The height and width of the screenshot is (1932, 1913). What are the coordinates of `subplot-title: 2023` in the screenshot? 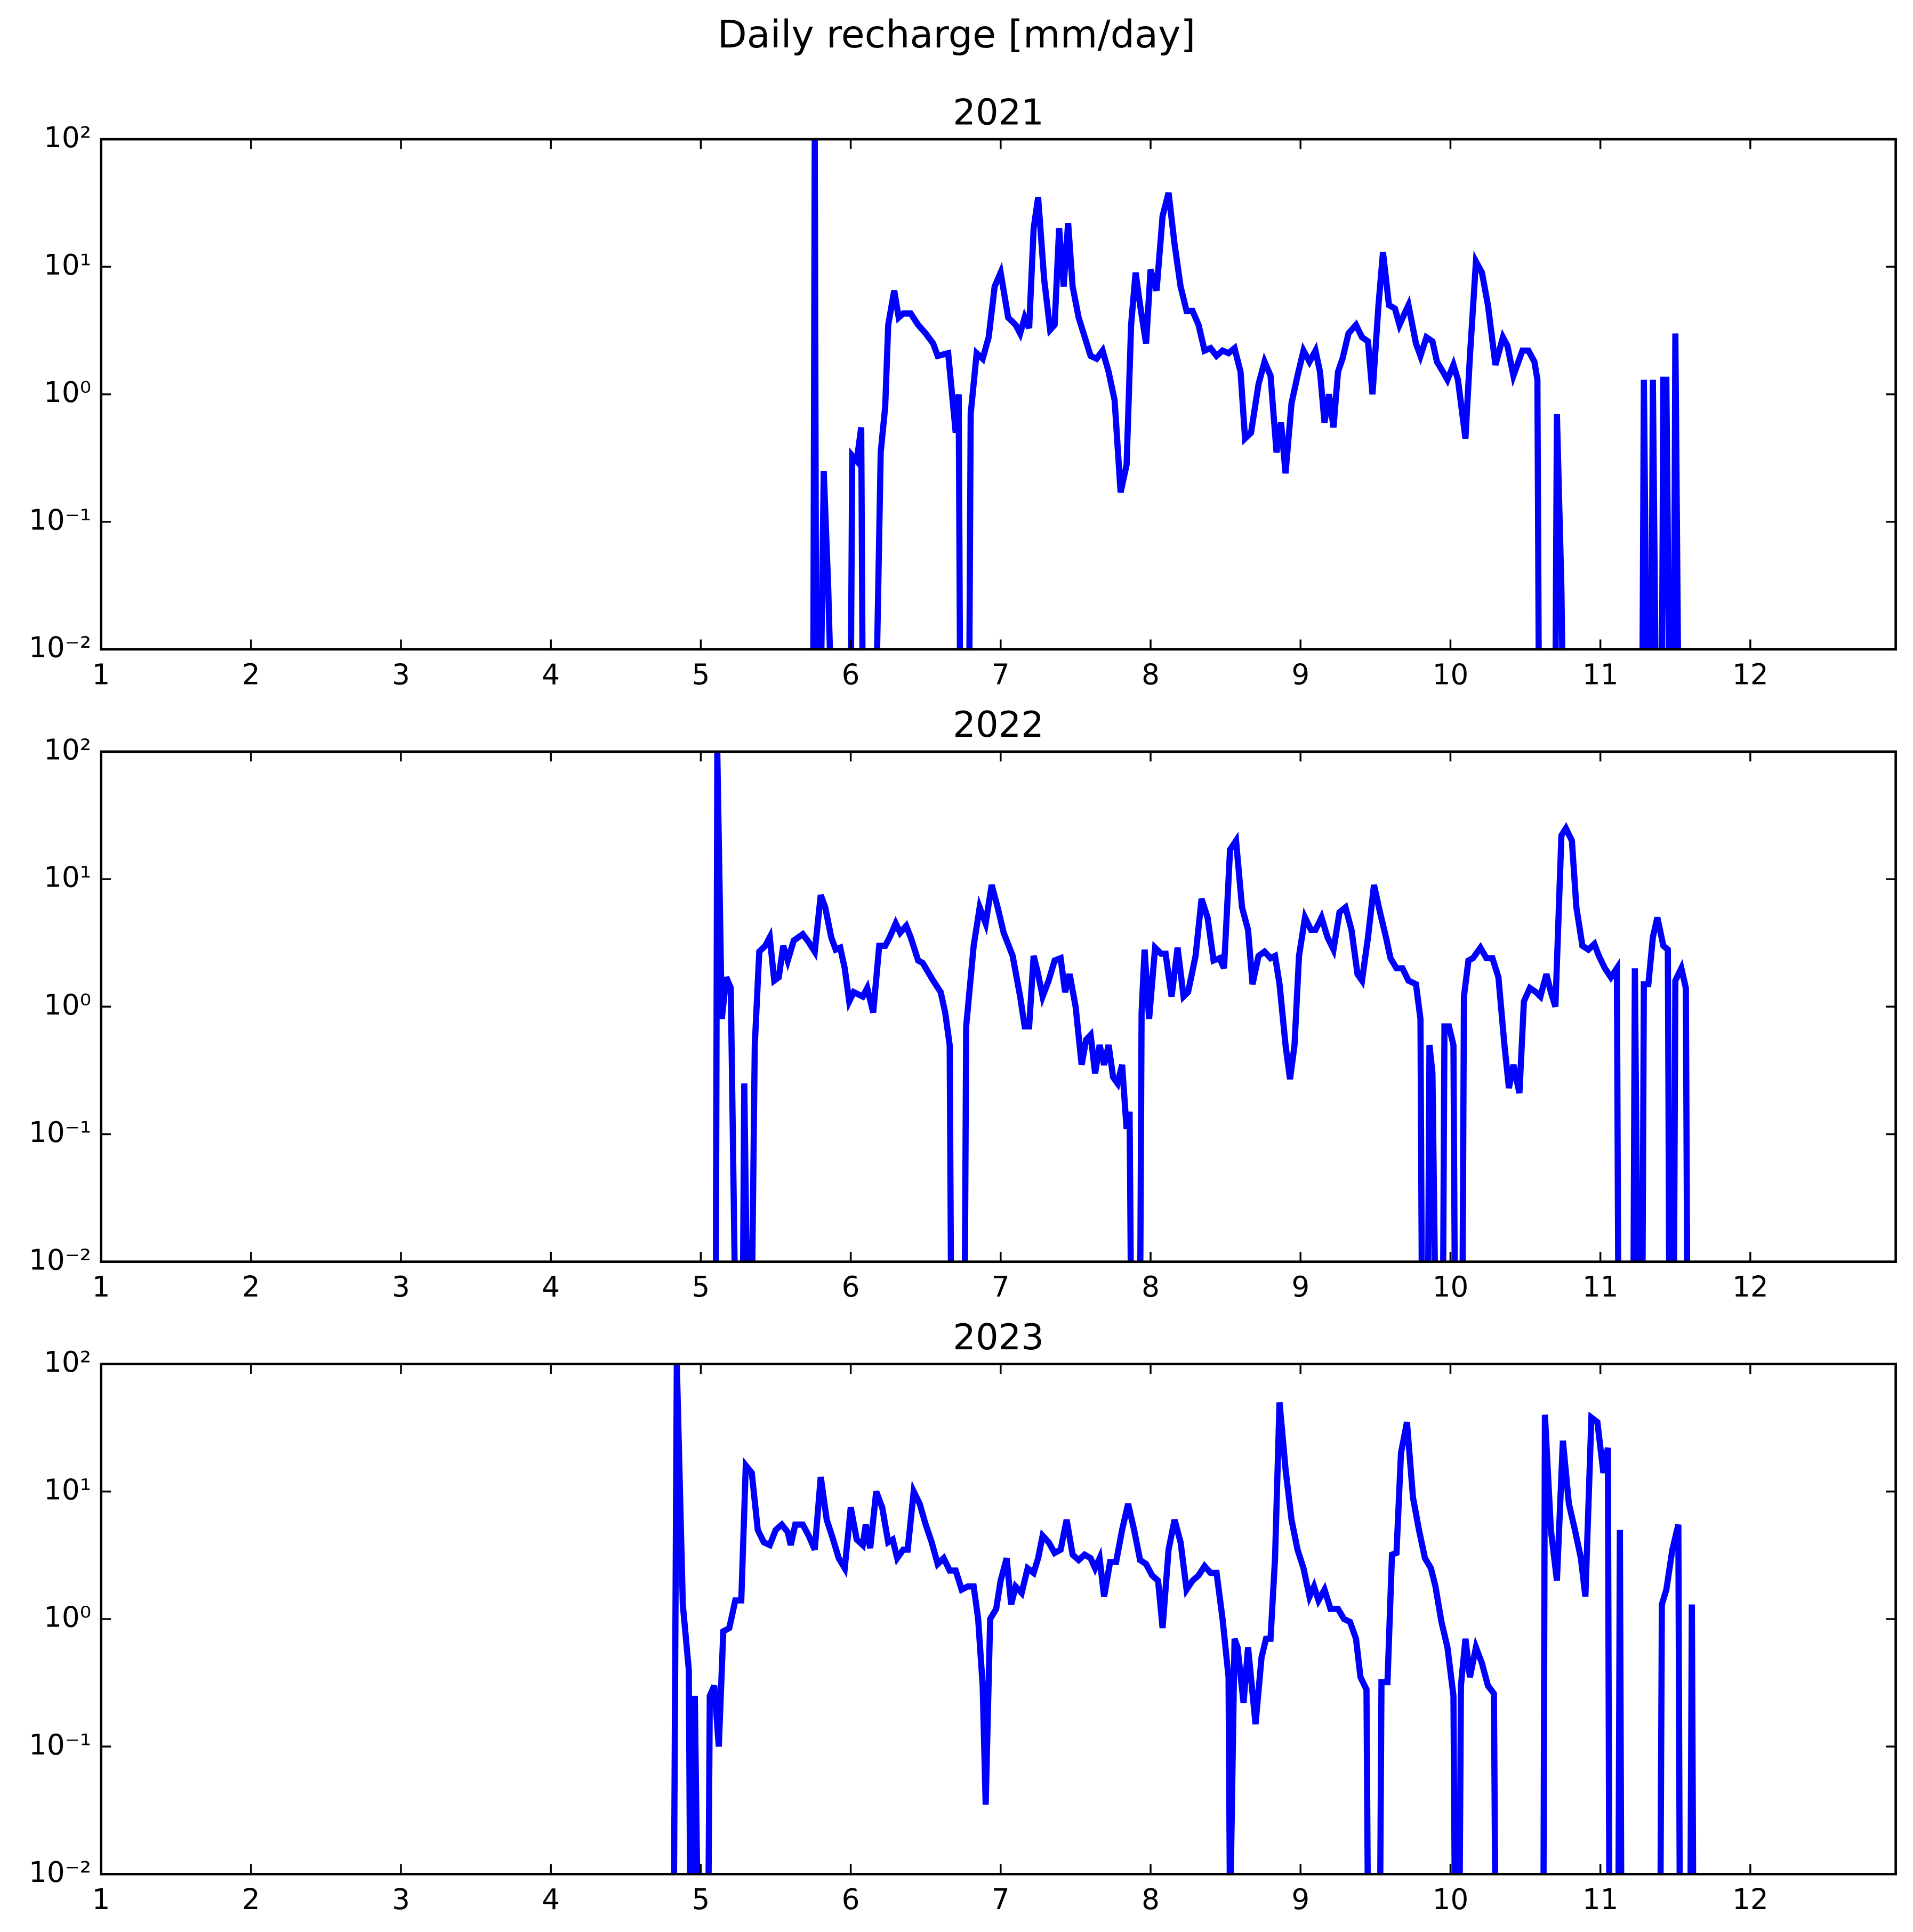 It's located at (998, 1337).